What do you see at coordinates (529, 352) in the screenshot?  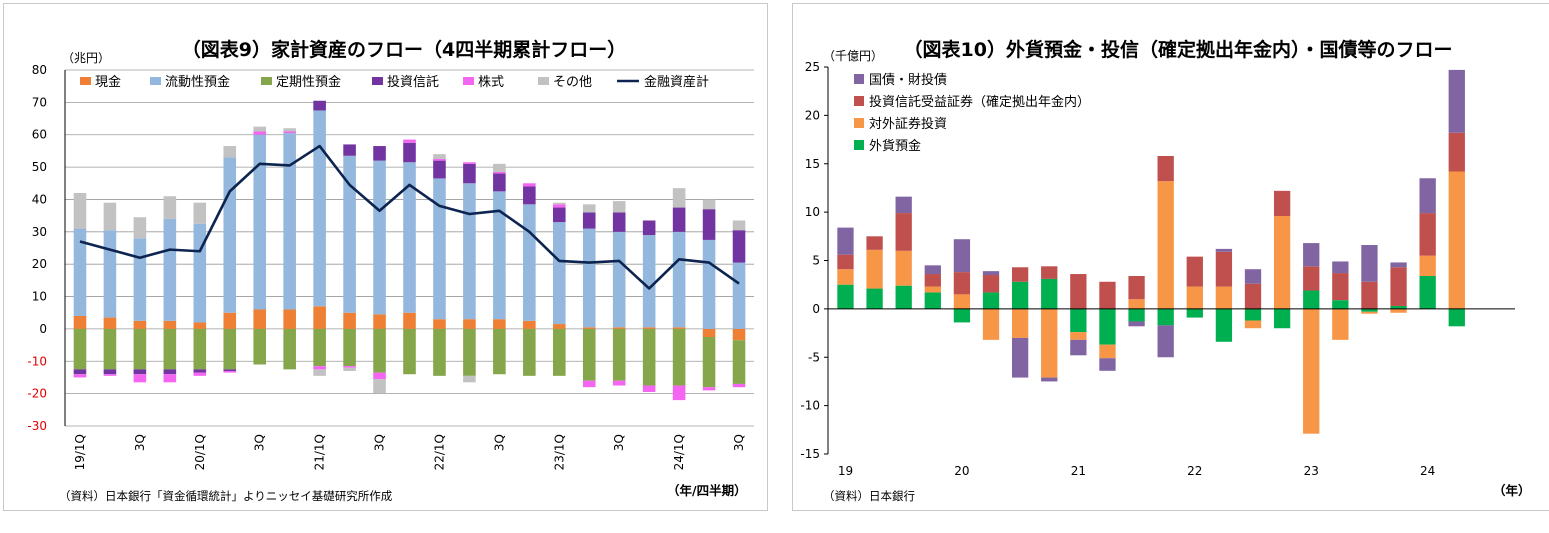 I see `bar-time-22-4Q` at bounding box center [529, 352].